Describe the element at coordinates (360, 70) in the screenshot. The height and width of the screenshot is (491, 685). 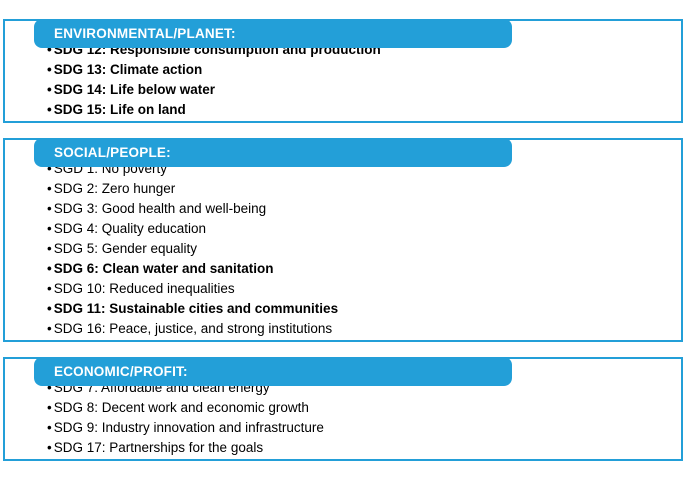
I see `list-item: • SDG 13: Climate action` at that location.